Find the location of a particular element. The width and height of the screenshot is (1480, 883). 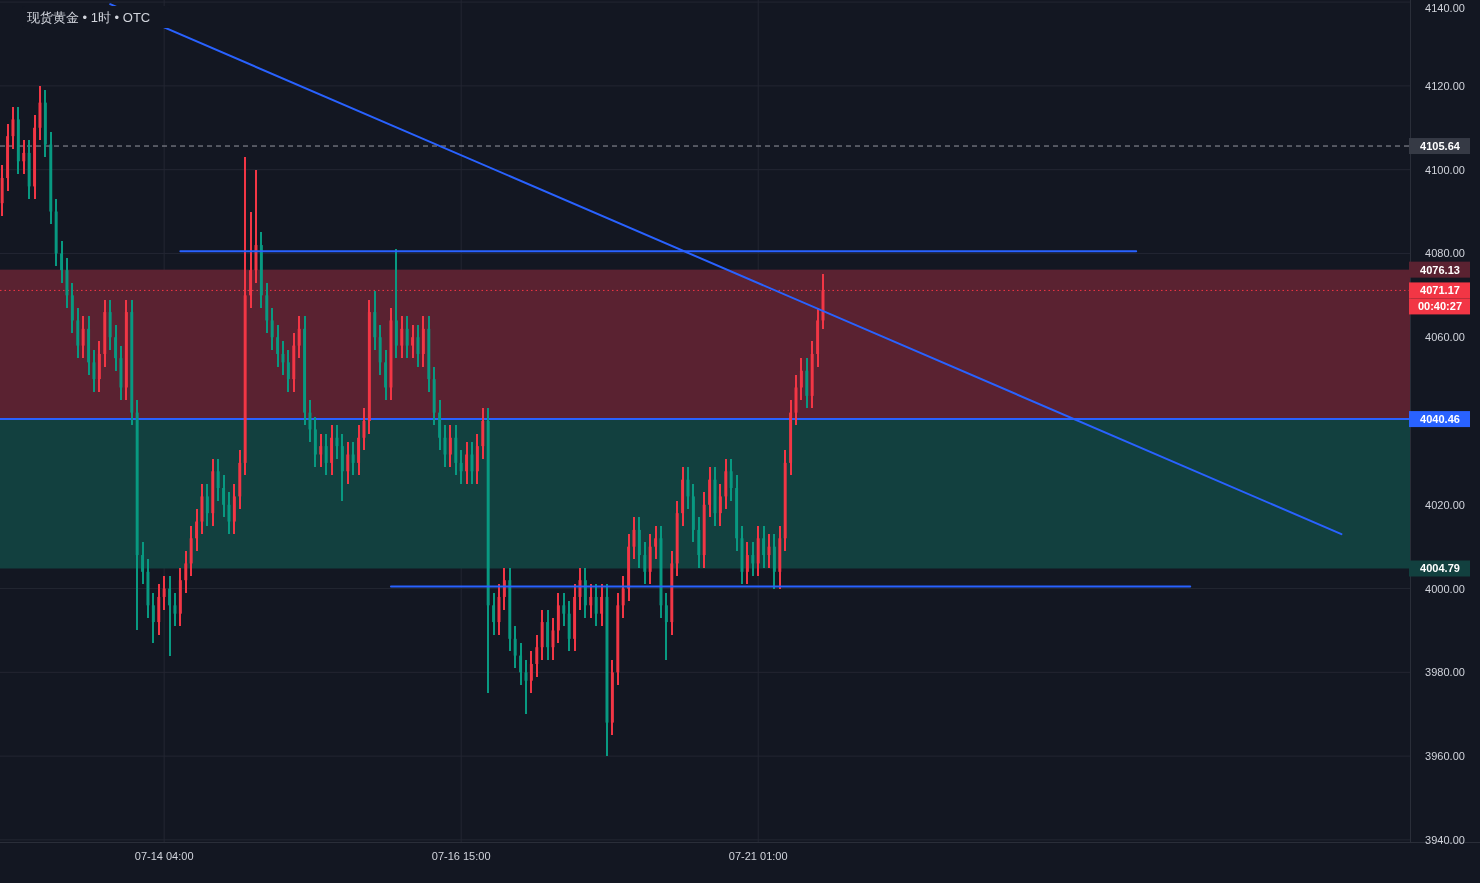

band-label: 4076.13 is located at coordinates (1440, 269).